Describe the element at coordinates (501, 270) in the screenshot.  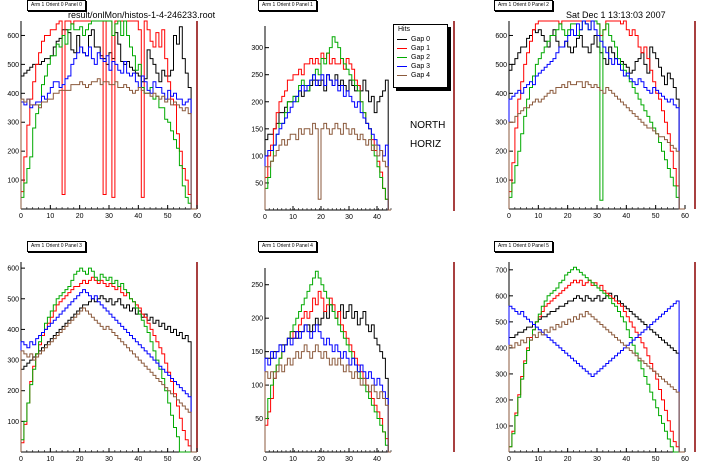
I see `y-tick-label: 700` at that location.